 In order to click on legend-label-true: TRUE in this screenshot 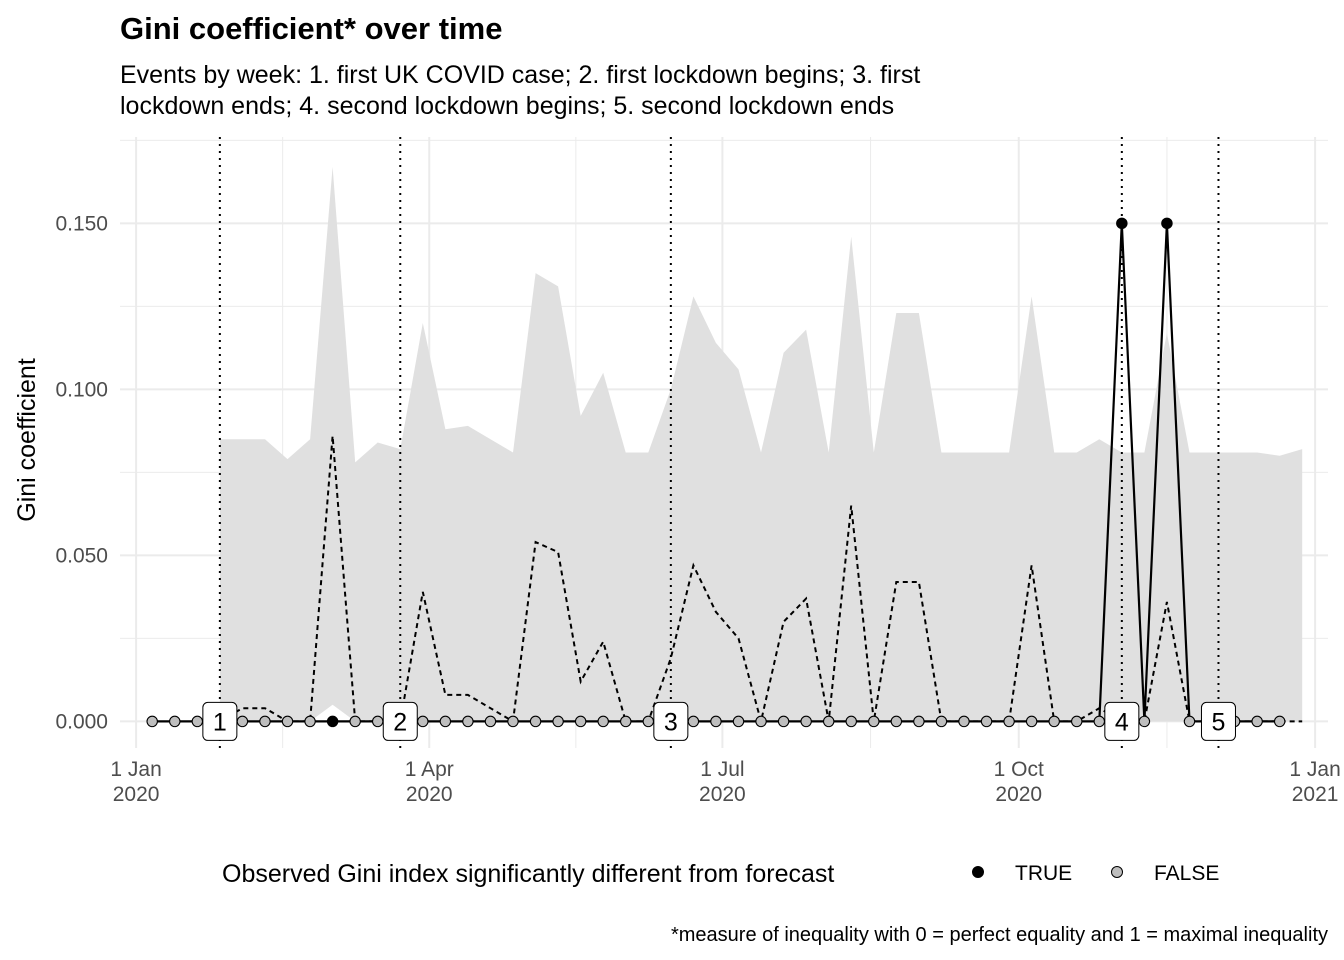, I will do `click(1043, 873)`.